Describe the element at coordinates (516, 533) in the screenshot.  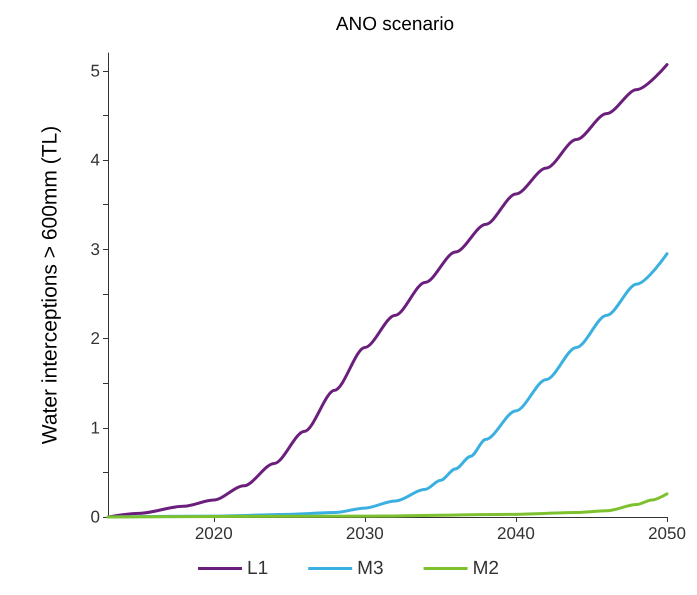
I see `x-tick-label: 2040` at that location.